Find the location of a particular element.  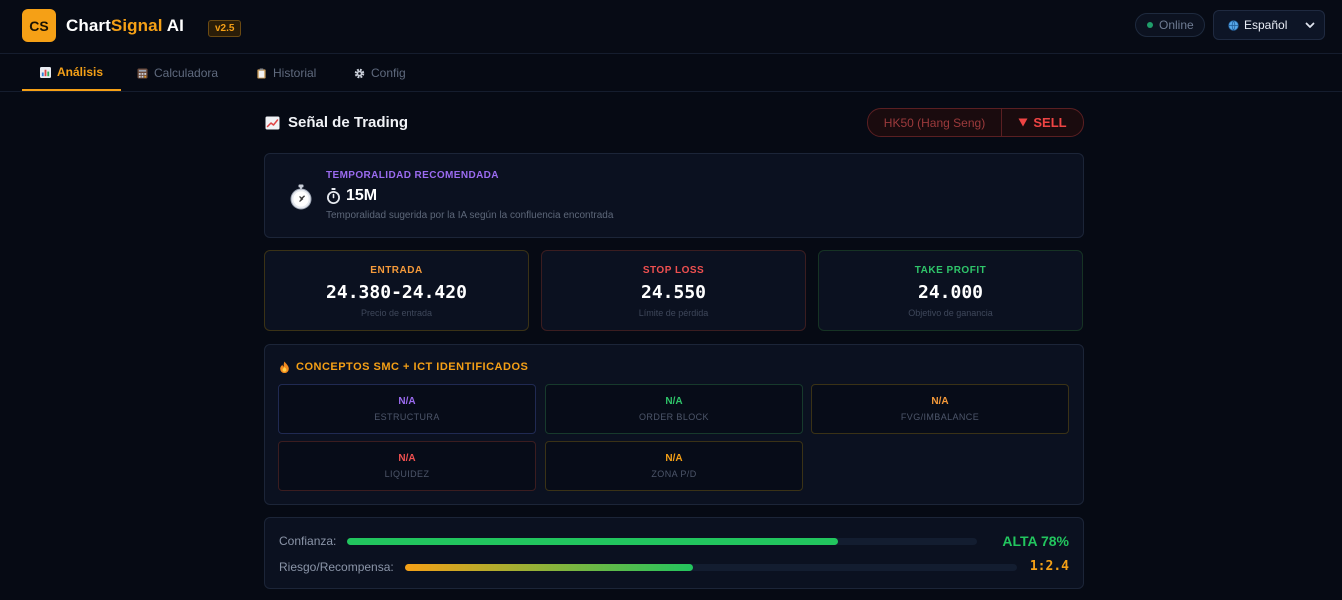

fire-icon is located at coordinates (284, 367).